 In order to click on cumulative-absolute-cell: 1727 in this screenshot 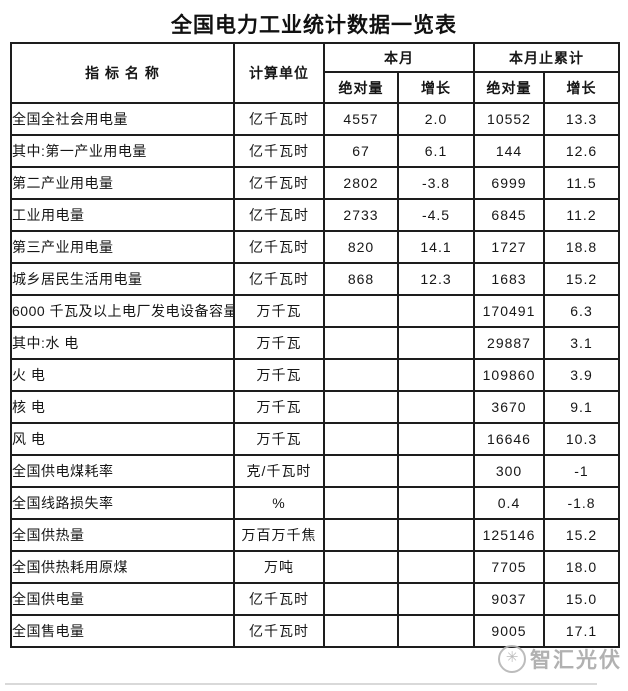, I will do `click(509, 247)`.